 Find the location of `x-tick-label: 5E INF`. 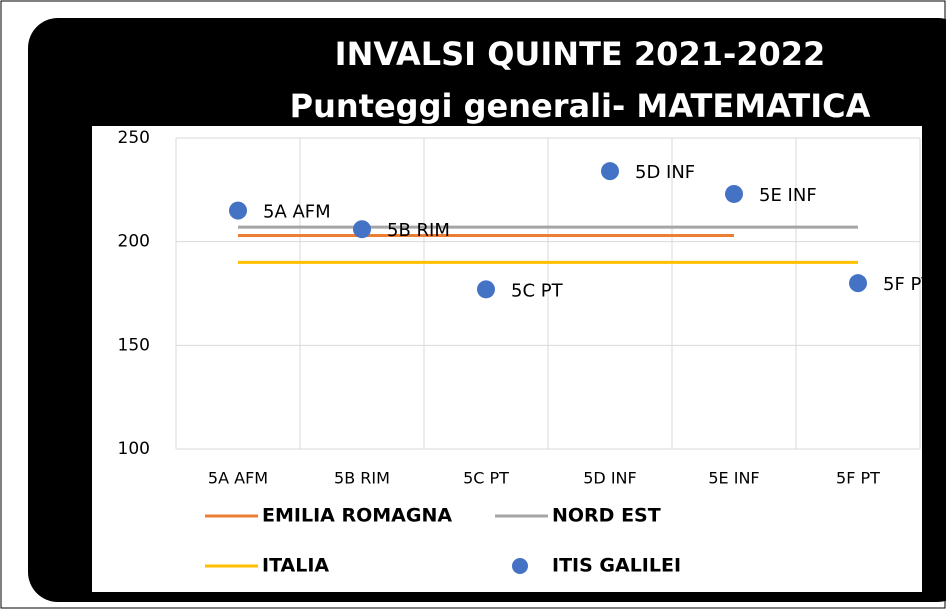

x-tick-label: 5E INF is located at coordinates (733, 478).